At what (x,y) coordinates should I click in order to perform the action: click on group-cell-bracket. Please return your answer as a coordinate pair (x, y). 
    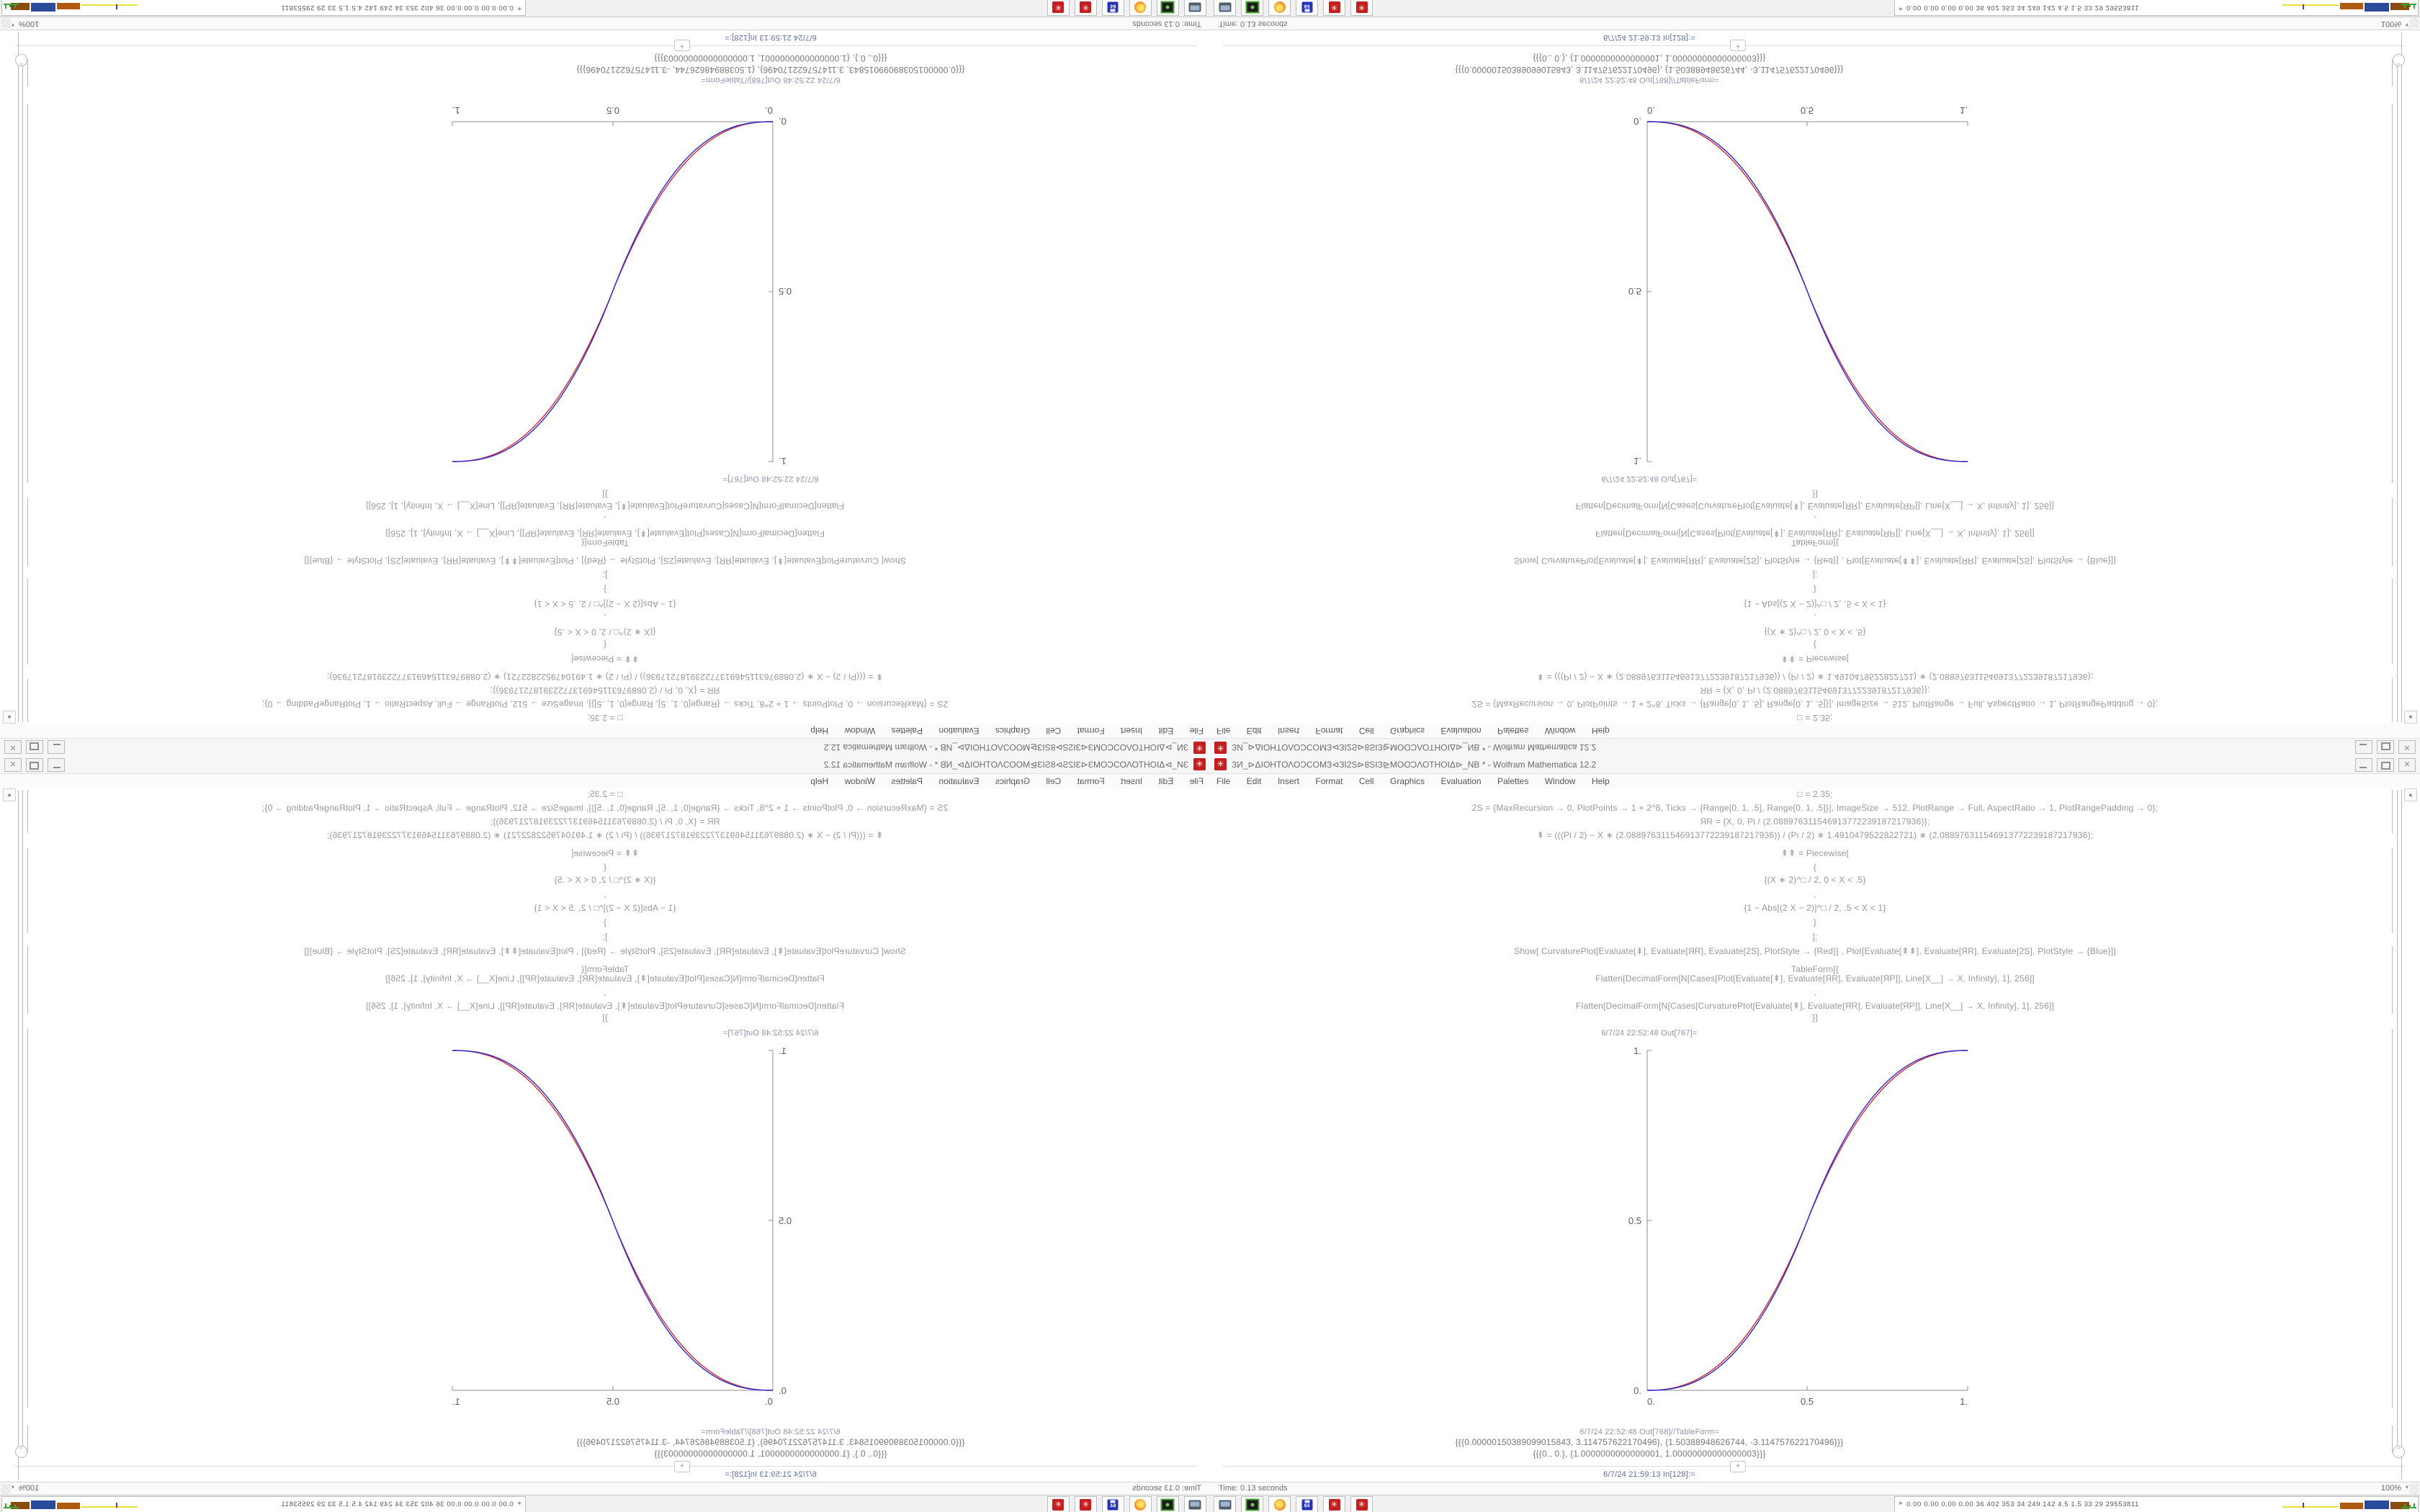
    Looking at the image, I should click on (22, 391).